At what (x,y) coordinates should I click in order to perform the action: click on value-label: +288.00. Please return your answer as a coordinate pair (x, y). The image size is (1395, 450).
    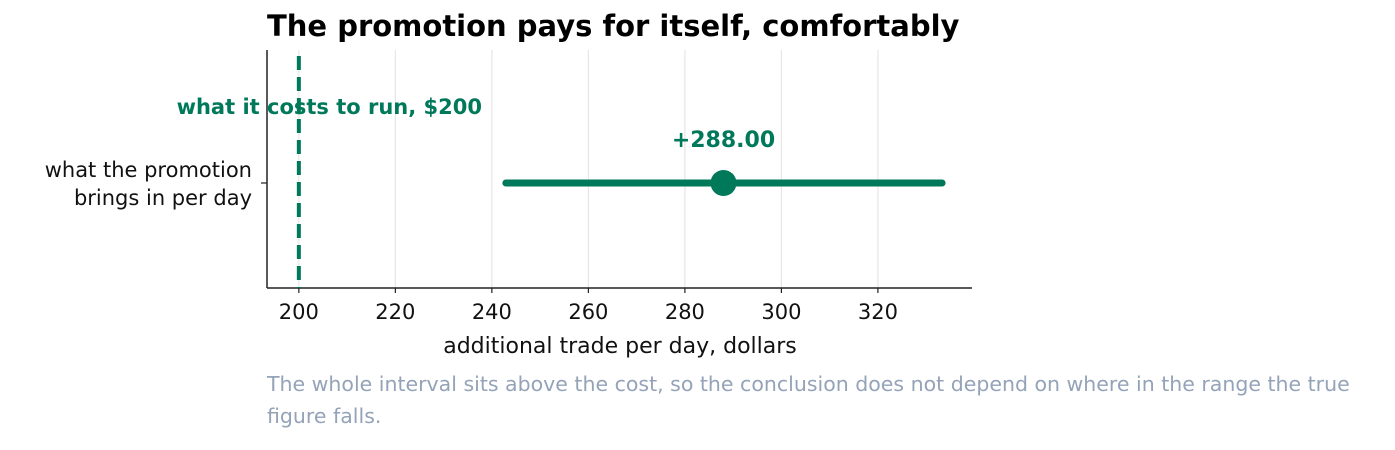
    Looking at the image, I should click on (723, 140).